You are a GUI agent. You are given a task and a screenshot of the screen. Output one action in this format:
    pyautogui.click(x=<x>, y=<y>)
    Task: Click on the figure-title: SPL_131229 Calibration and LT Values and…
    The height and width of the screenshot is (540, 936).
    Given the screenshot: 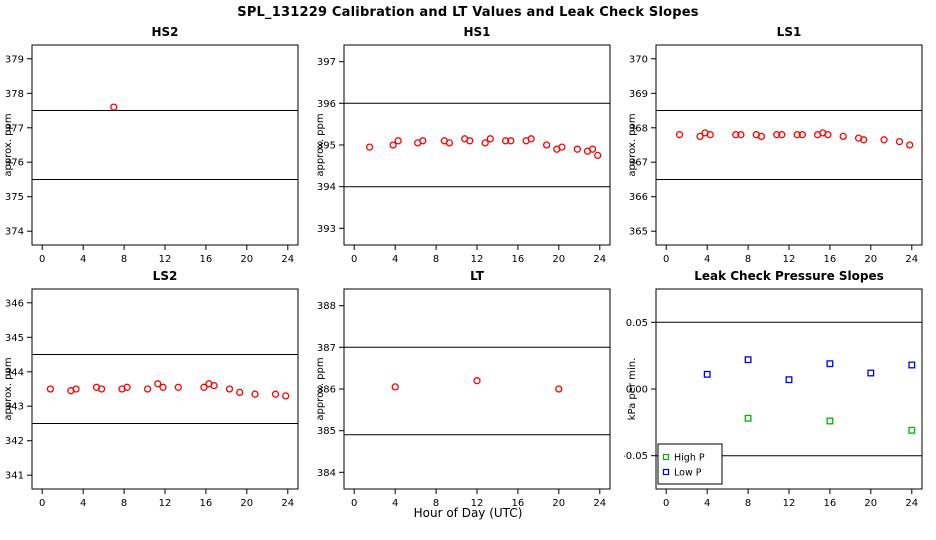 What is the action you would take?
    pyautogui.click(x=468, y=12)
    